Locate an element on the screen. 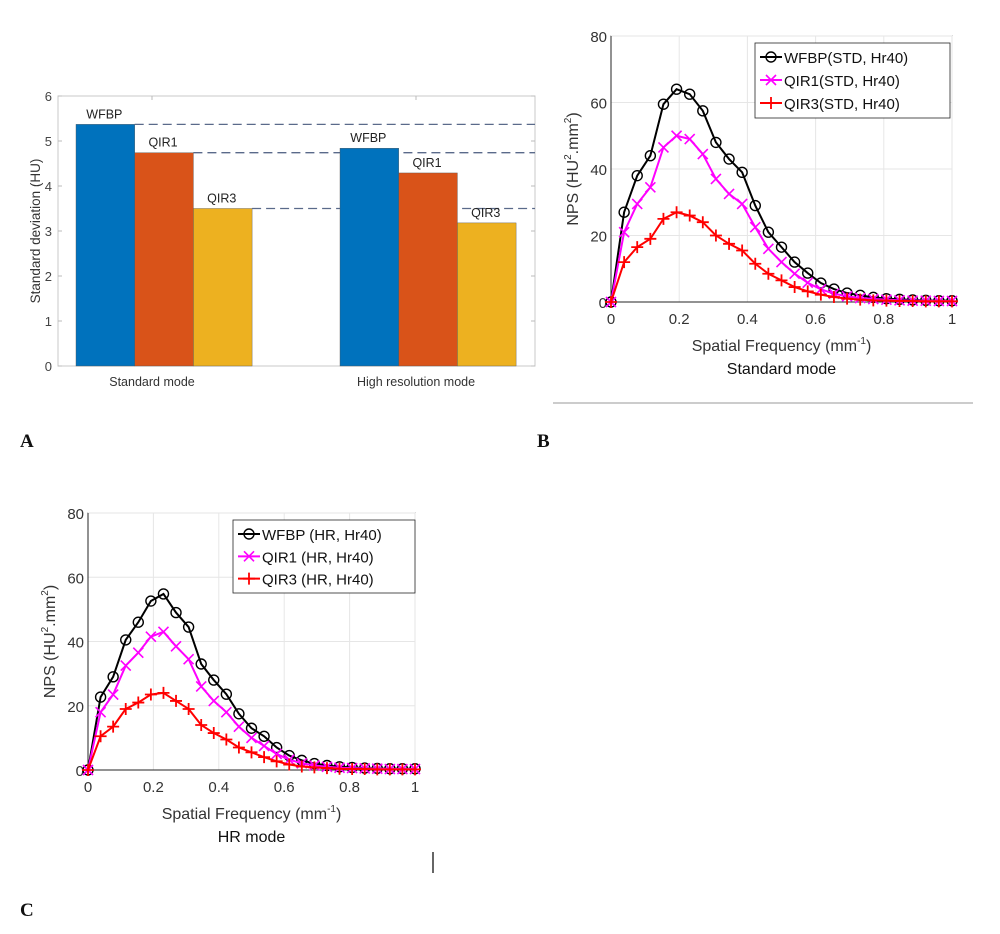 This screenshot has height=934, width=1000. bar-label: QIR1 is located at coordinates (162, 143).